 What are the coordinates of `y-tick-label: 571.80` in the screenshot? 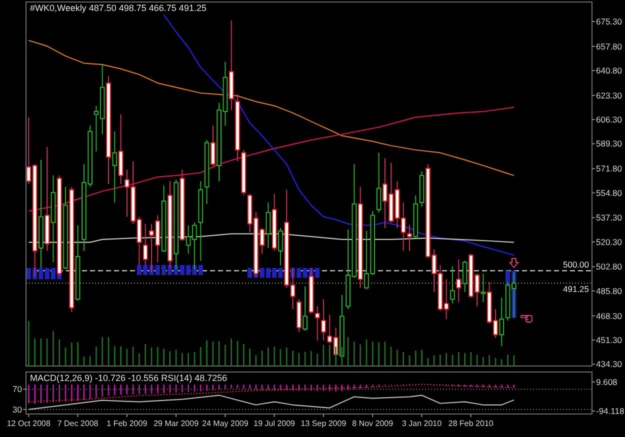 It's located at (609, 169).